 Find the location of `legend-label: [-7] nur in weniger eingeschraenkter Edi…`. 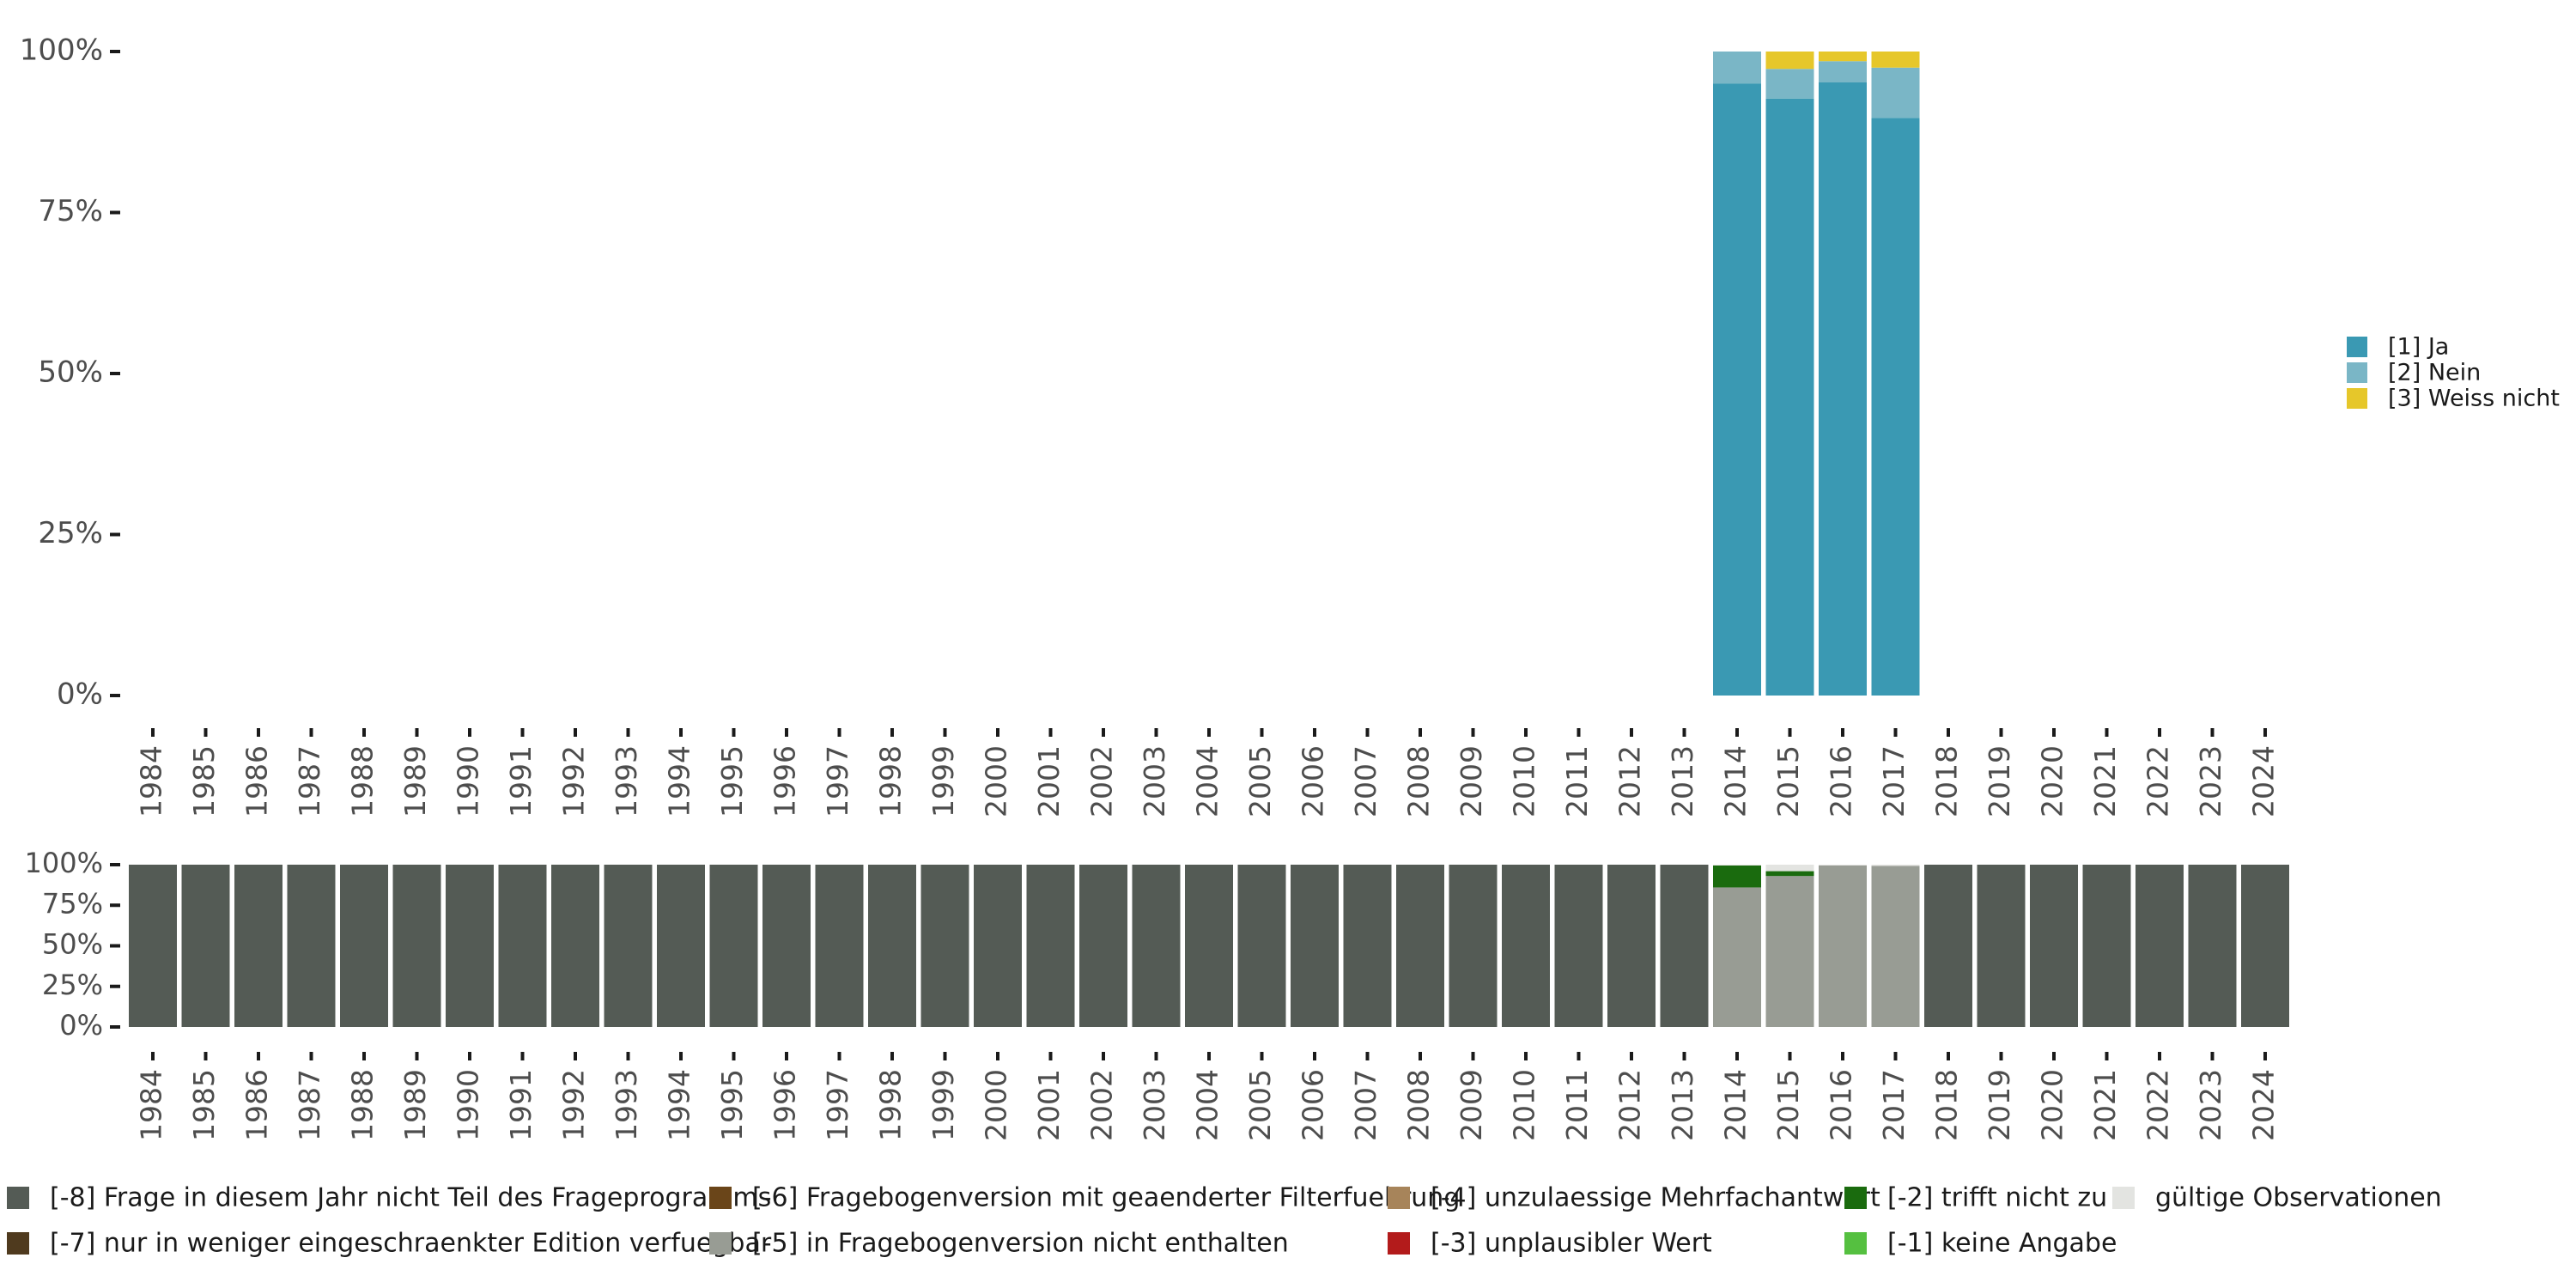

legend-label: [-7] nur in weniger eingeschraenkter Edi… is located at coordinates (411, 1244).